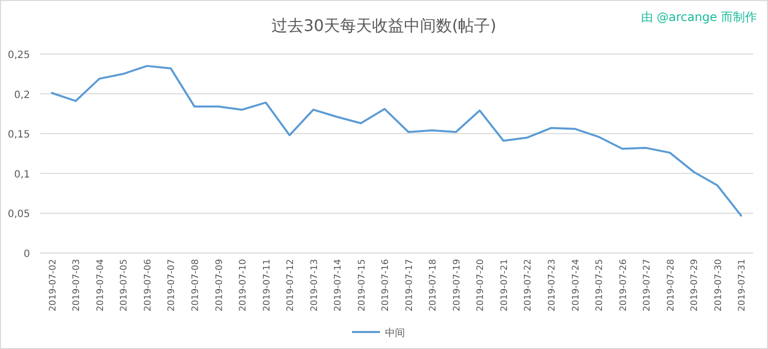 The height and width of the screenshot is (349, 768). Describe the element at coordinates (529, 285) in the screenshot. I see `x-tick-label: 2019-07-22` at that location.